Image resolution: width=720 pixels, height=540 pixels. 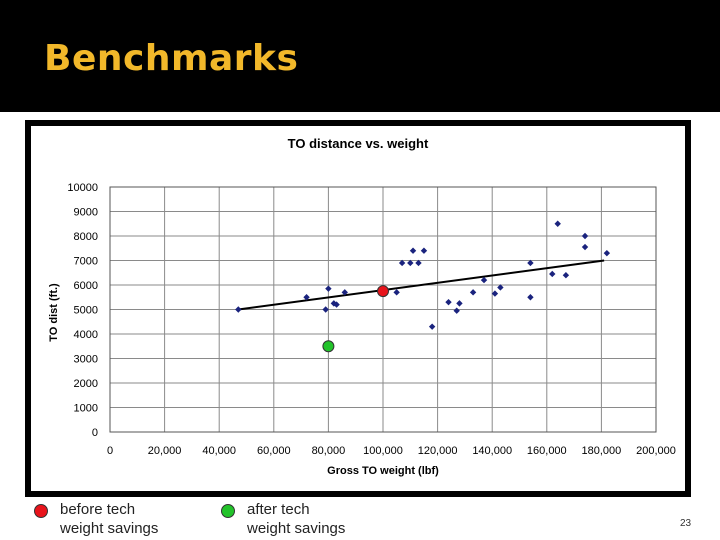 What do you see at coordinates (686, 523) in the screenshot?
I see `page-number: 23` at bounding box center [686, 523].